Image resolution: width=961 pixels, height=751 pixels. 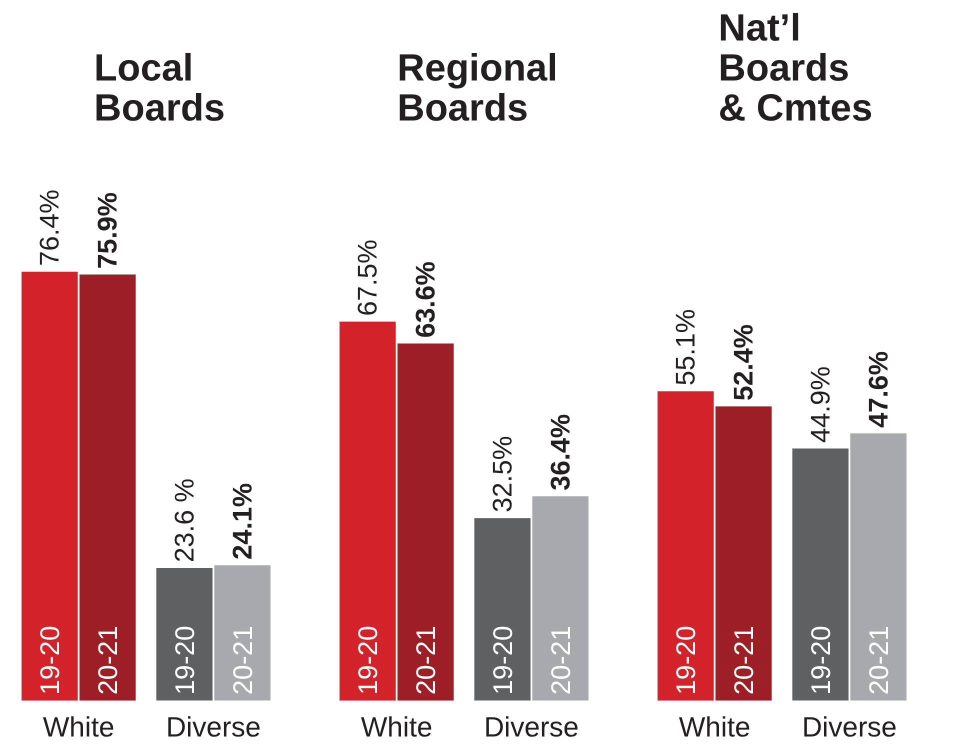 What do you see at coordinates (560, 452) in the screenshot?
I see `data-label: 36.4%` at bounding box center [560, 452].